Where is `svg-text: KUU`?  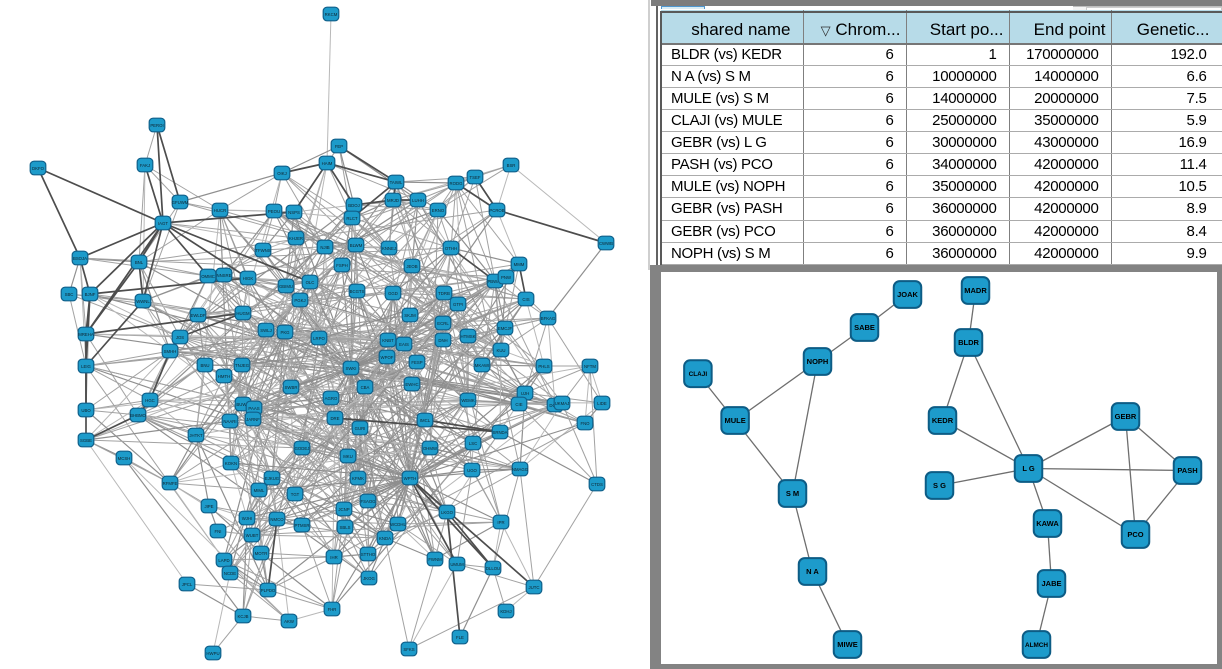 svg-text: KUU is located at coordinates (500, 350).